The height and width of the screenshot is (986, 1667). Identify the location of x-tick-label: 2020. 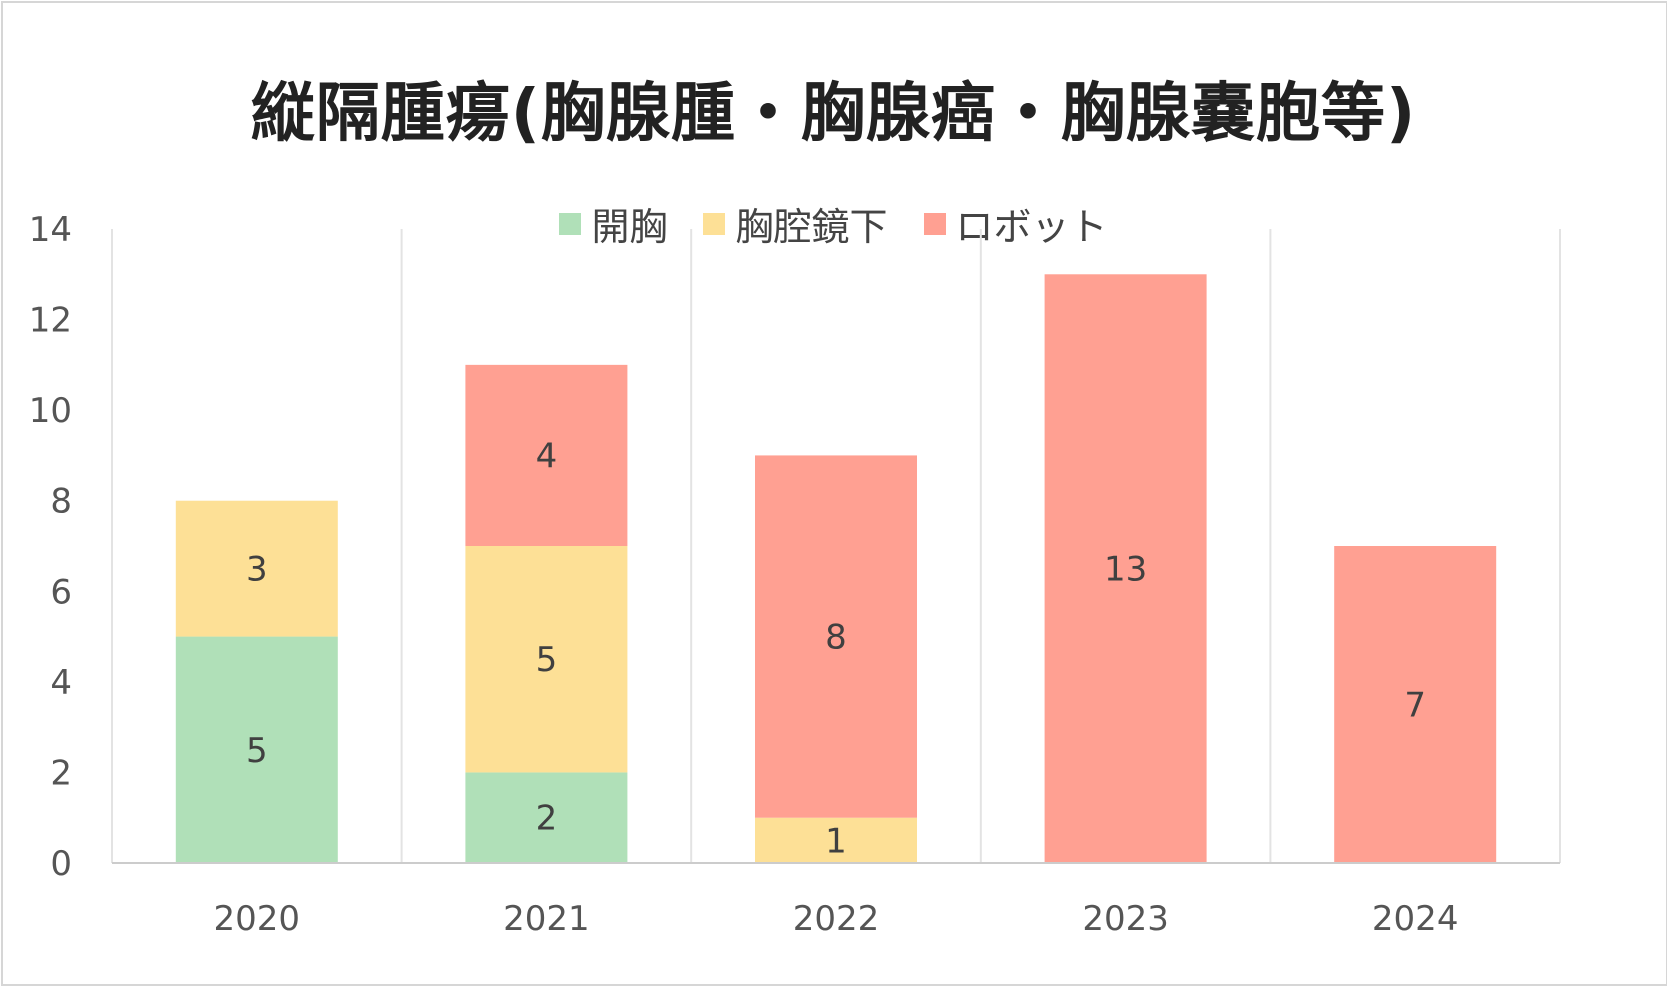
(257, 919).